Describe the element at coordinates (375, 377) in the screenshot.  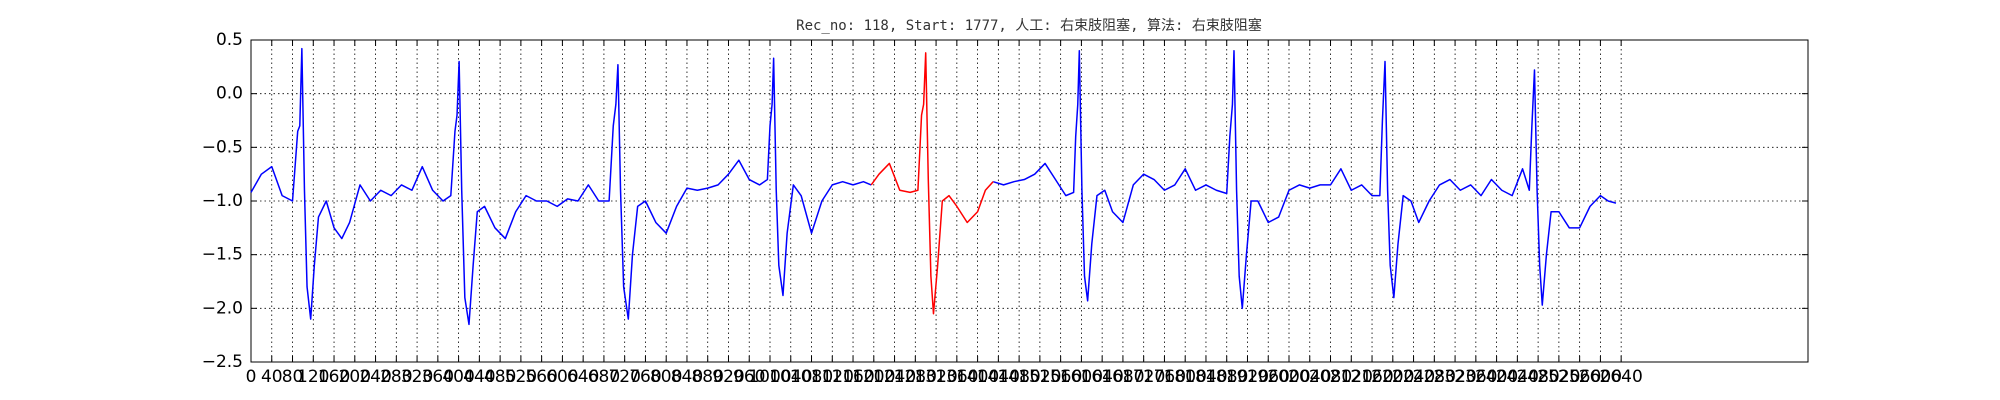
I see `x-tick-label: 240` at that location.